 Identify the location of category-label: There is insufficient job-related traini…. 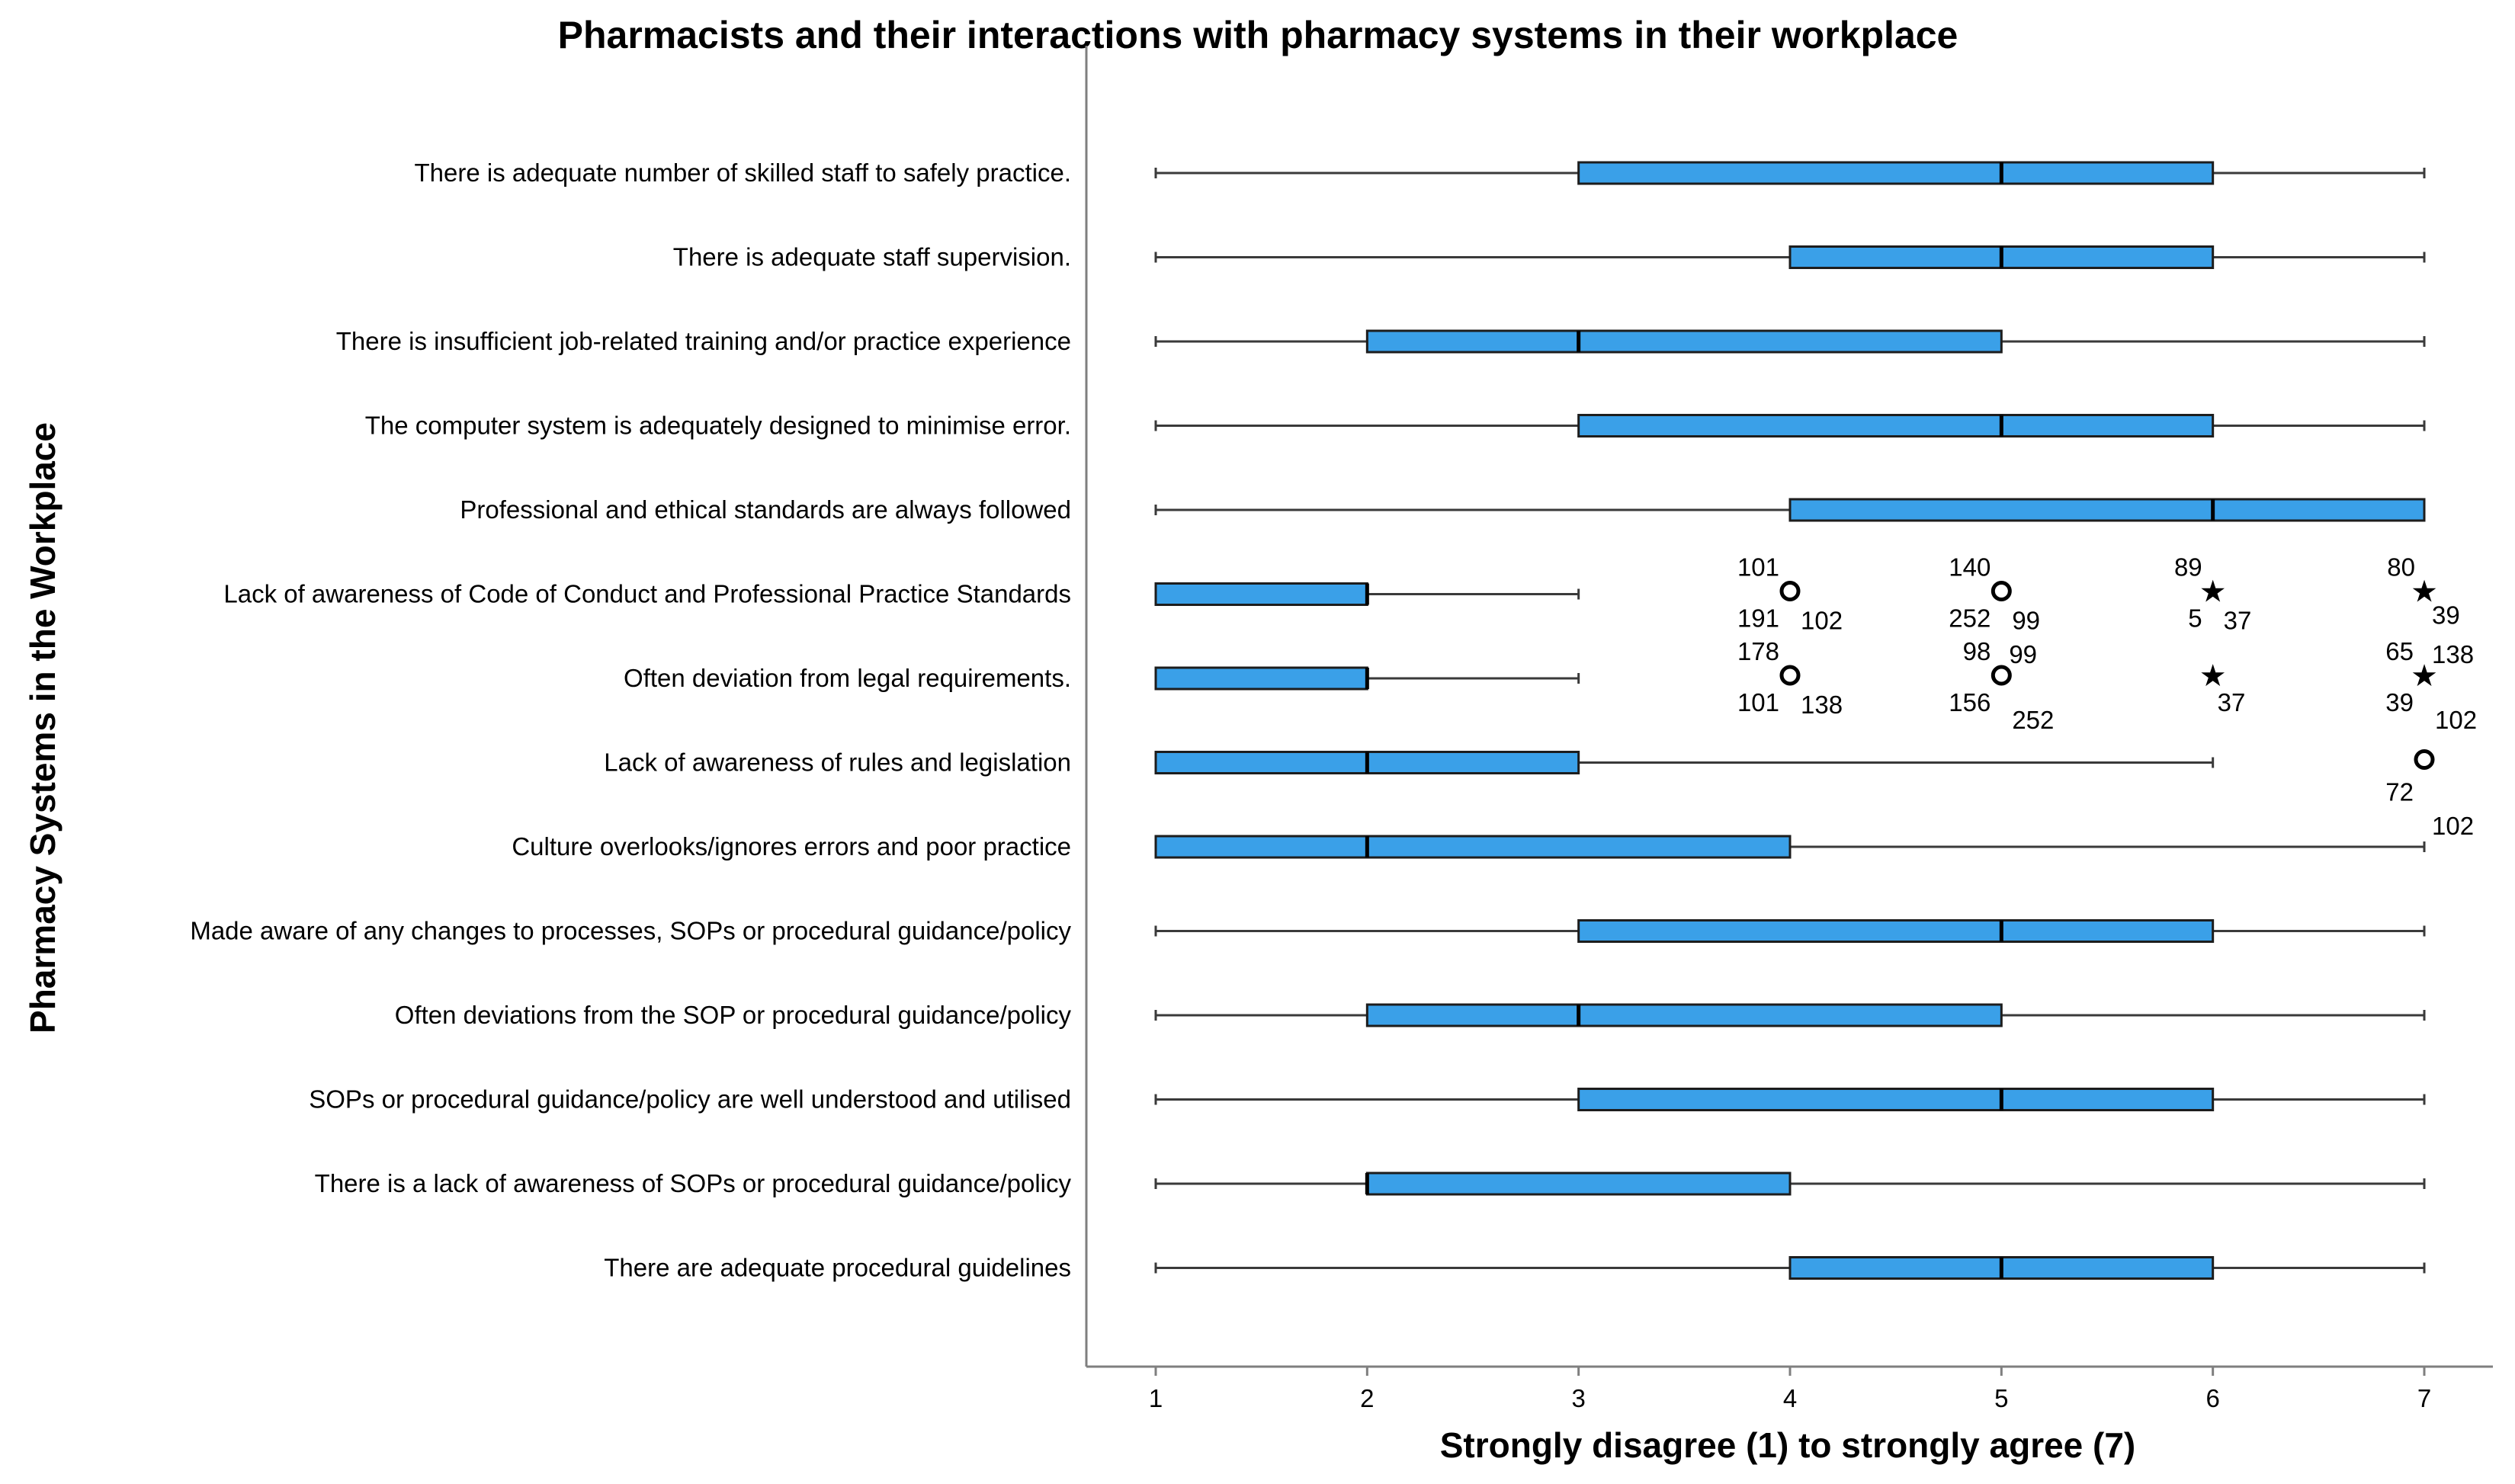
(703, 341).